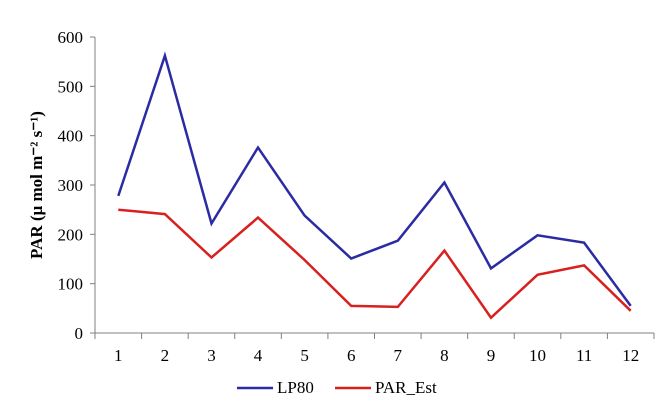 This screenshot has height=405, width=669. Describe the element at coordinates (584, 355) in the screenshot. I see `x-tick-label: 11` at that location.